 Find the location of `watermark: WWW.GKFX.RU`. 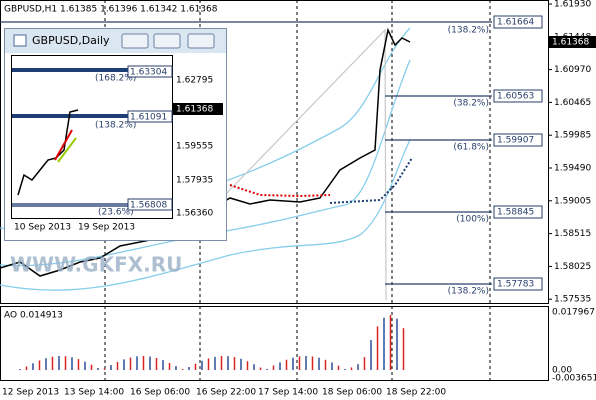

watermark: WWW.GKFX.RU is located at coordinates (96, 265).